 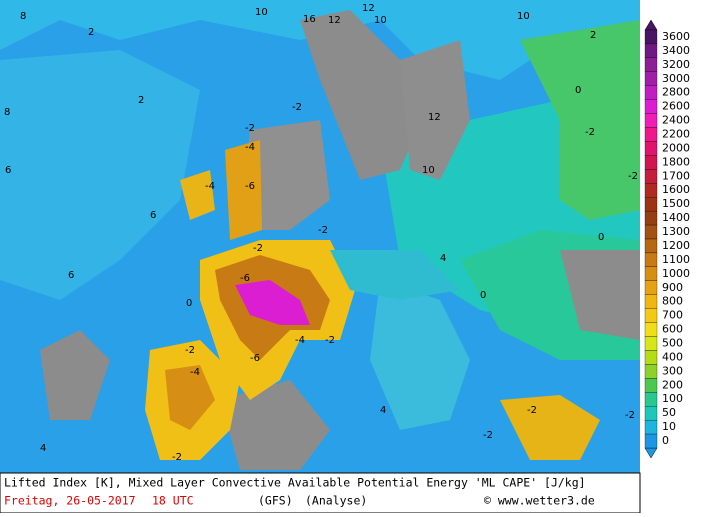 I want to click on colorbar-label: 300, so click(x=672, y=370).